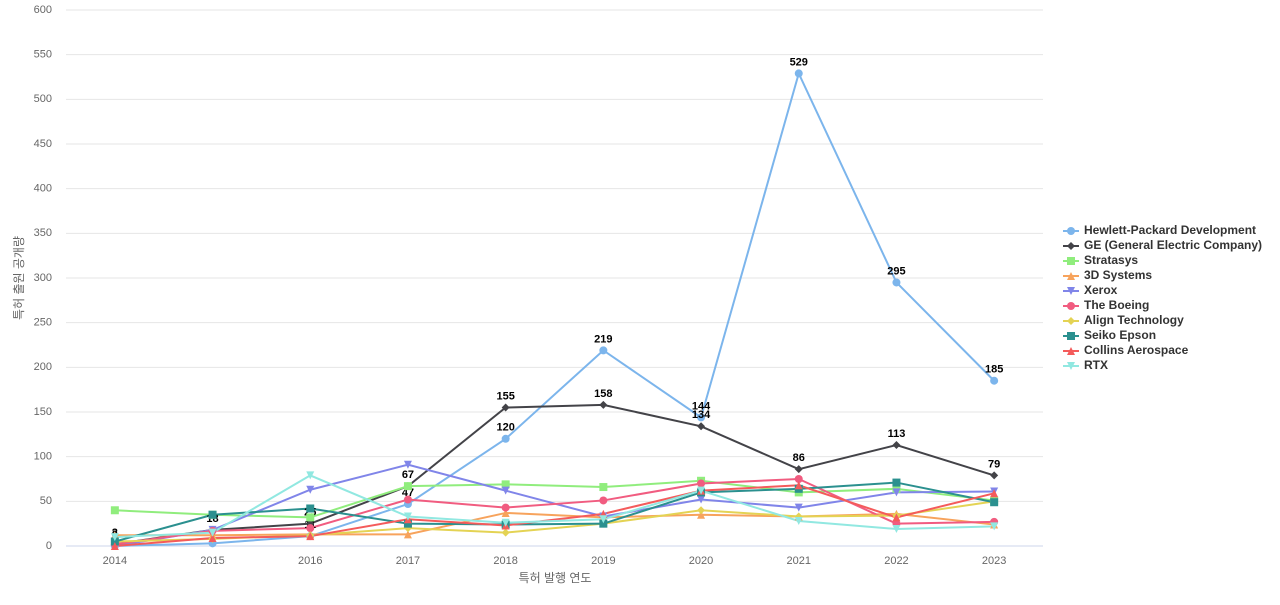  Describe the element at coordinates (43, 144) in the screenshot. I see `y-tick-label: 450` at that location.